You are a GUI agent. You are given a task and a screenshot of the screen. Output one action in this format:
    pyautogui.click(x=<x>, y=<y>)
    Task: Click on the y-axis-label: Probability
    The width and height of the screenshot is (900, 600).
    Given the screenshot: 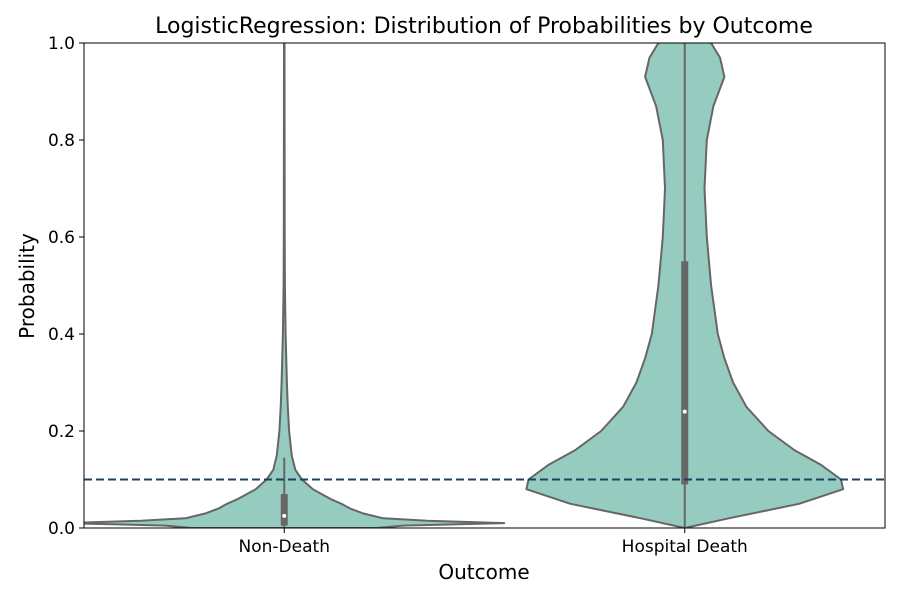 What is the action you would take?
    pyautogui.click(x=27, y=286)
    